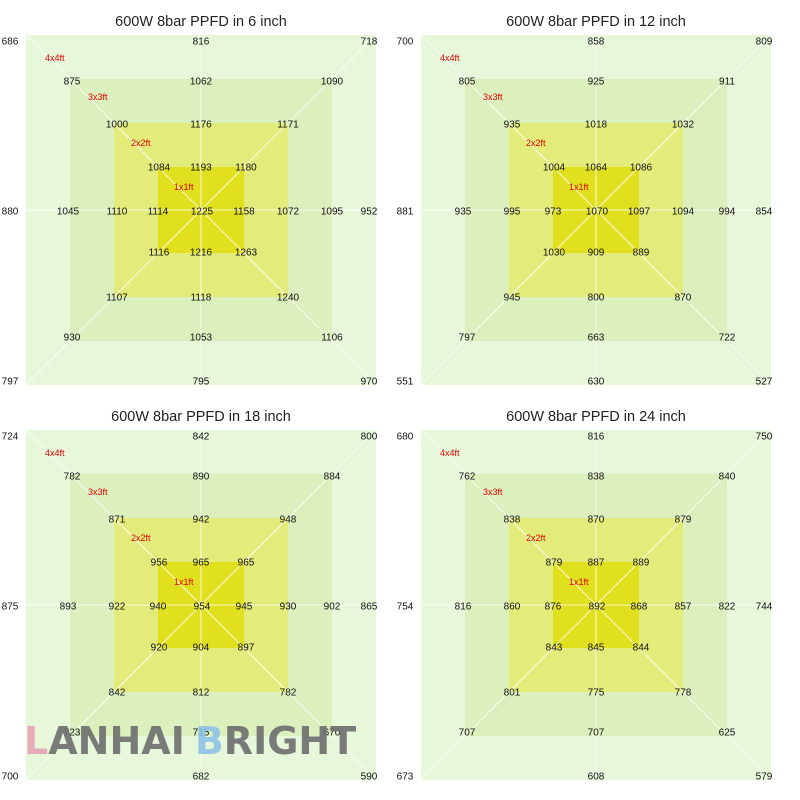 This screenshot has height=800, width=800. I want to click on ppfd-value: 1114, so click(158, 212).